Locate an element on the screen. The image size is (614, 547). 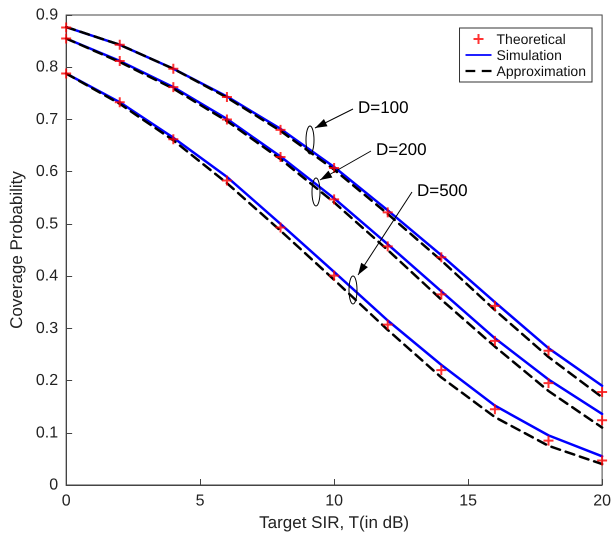
y-tick-label: 0.5 is located at coordinates (47, 223).